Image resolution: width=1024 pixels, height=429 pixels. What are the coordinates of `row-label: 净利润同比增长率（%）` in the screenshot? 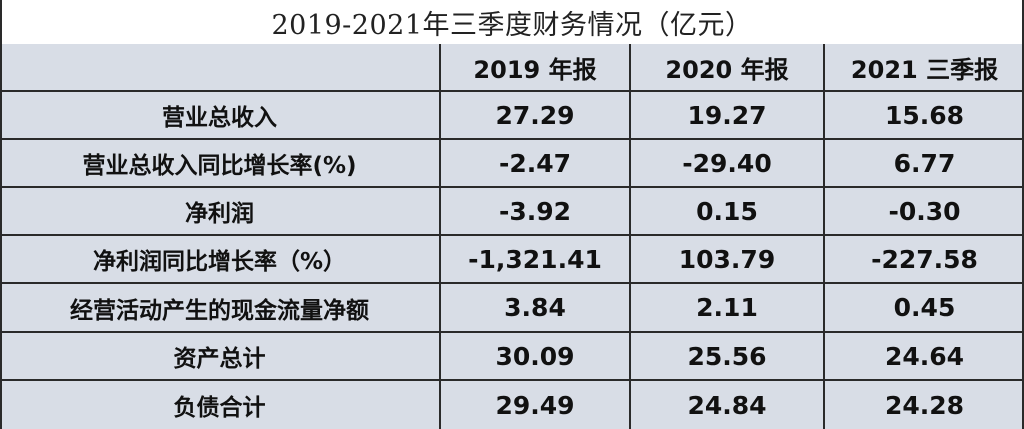 It's located at (220, 259).